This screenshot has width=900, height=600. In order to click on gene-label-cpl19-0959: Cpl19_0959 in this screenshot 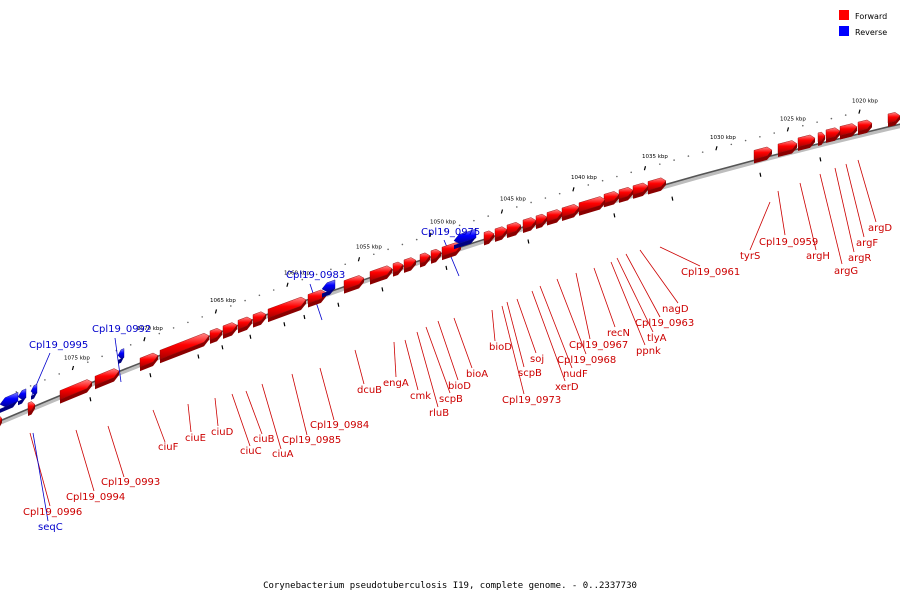, I will do `click(788, 242)`.